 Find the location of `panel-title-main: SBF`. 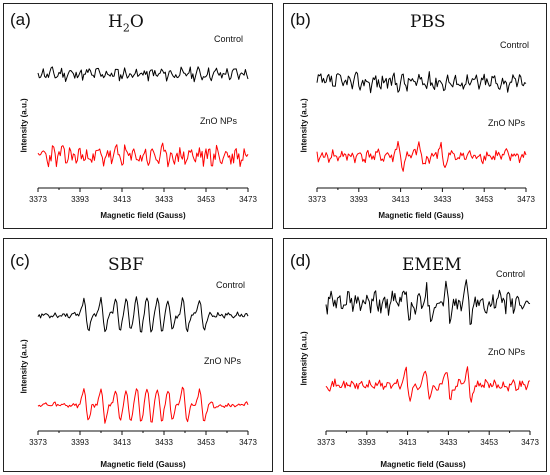

panel-title-main: SBF is located at coordinates (126, 265).